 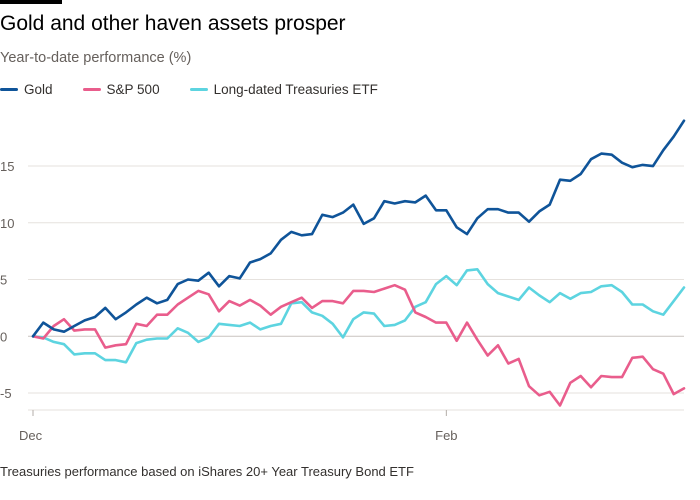 I want to click on y-tick-label: 5, so click(x=3, y=280).